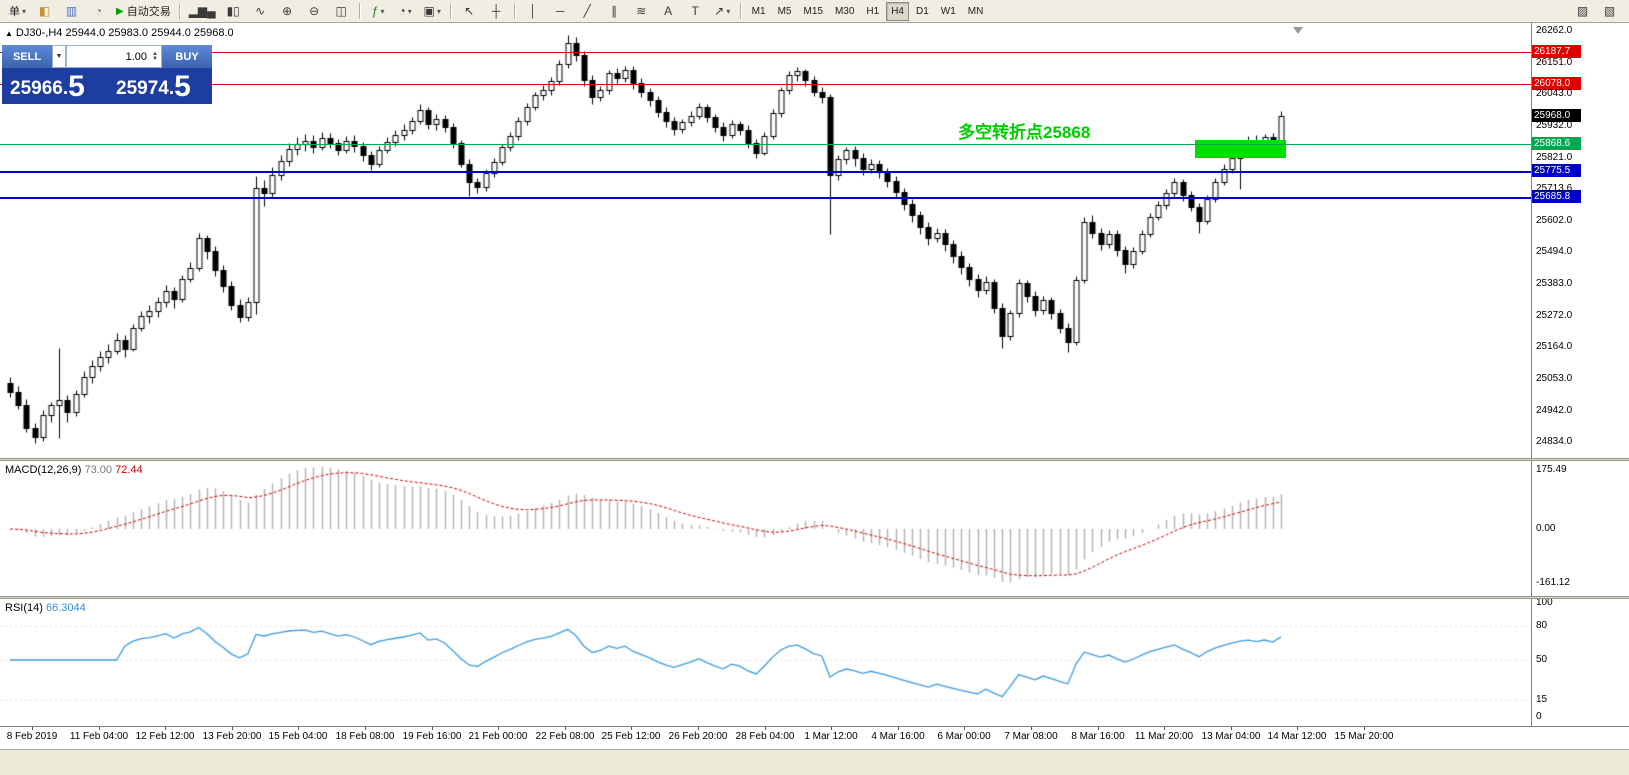 The image size is (1629, 775). I want to click on trade-options-dropdown: ▼, so click(59, 56).